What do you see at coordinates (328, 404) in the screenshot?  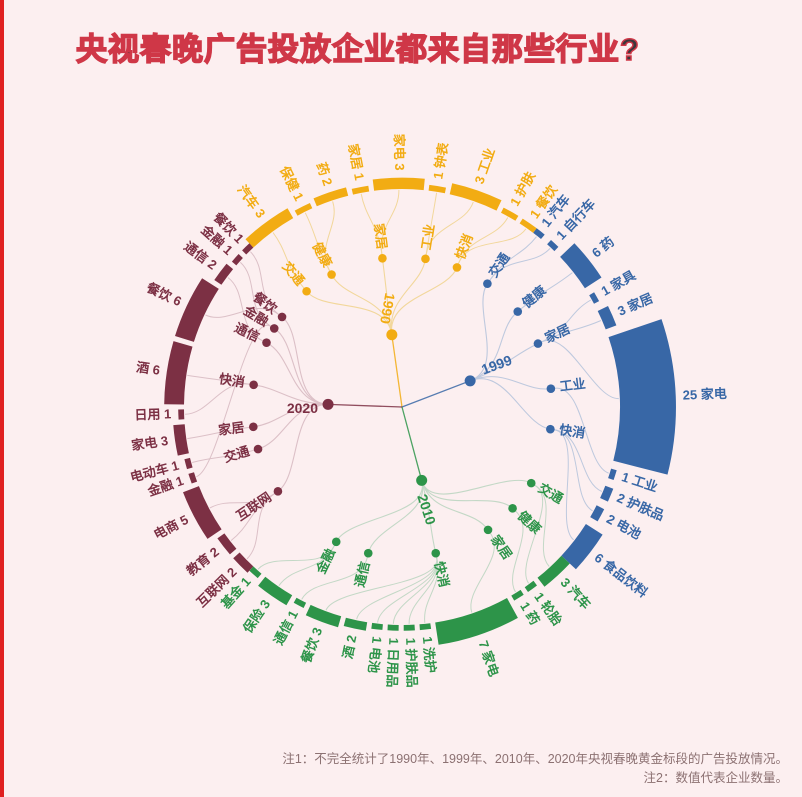 I see `year-node-dot` at bounding box center [328, 404].